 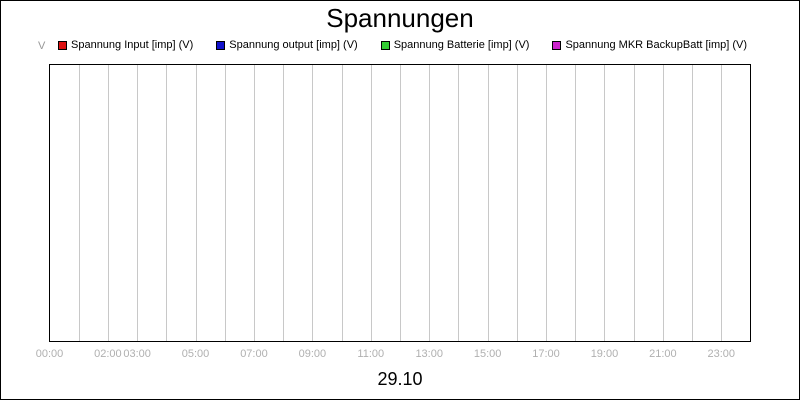 I want to click on legend-label-batterie: Spannung Batterie [imp] (V), so click(x=461, y=45).